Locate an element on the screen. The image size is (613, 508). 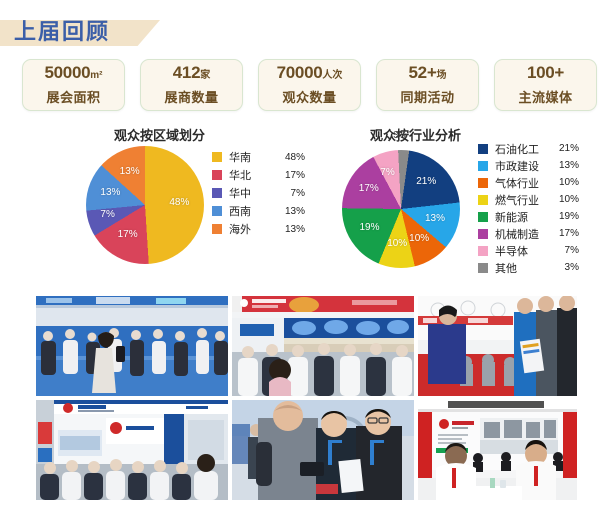
legend-item: 华北 17% is located at coordinates (258, 175).